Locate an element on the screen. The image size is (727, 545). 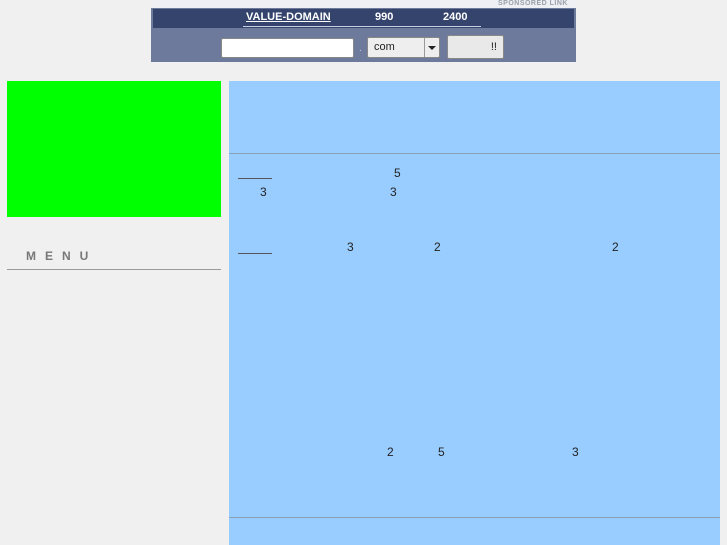
chevron-down-icon is located at coordinates (431, 47).